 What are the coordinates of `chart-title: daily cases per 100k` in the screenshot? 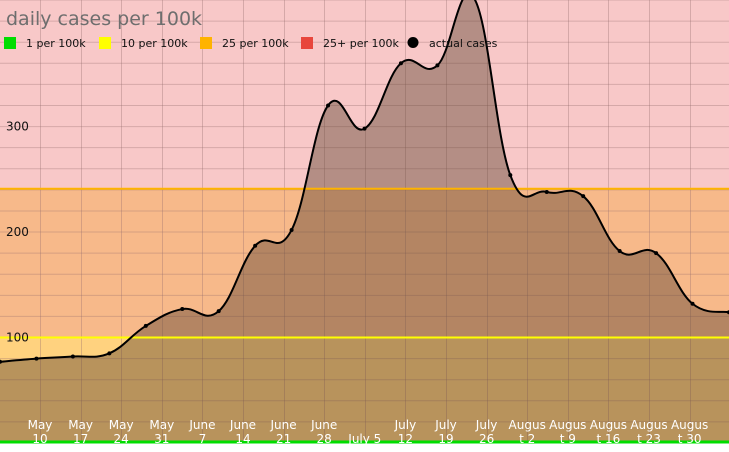 It's located at (104, 19).